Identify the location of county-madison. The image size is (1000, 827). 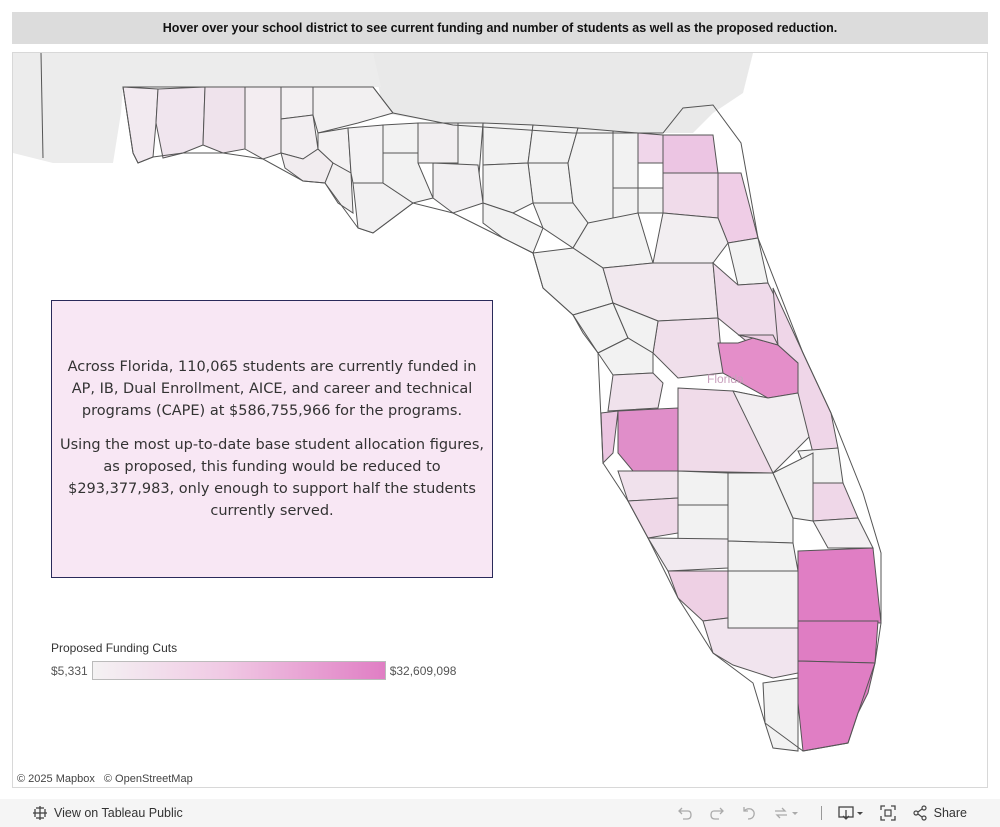
(508, 144).